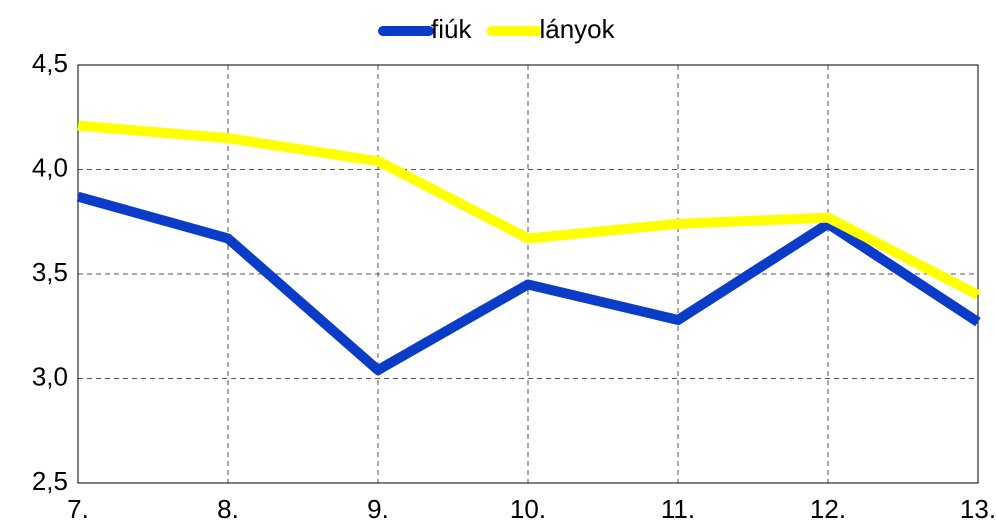  Describe the element at coordinates (228, 509) in the screenshot. I see `x-tick-label: 8.` at that location.